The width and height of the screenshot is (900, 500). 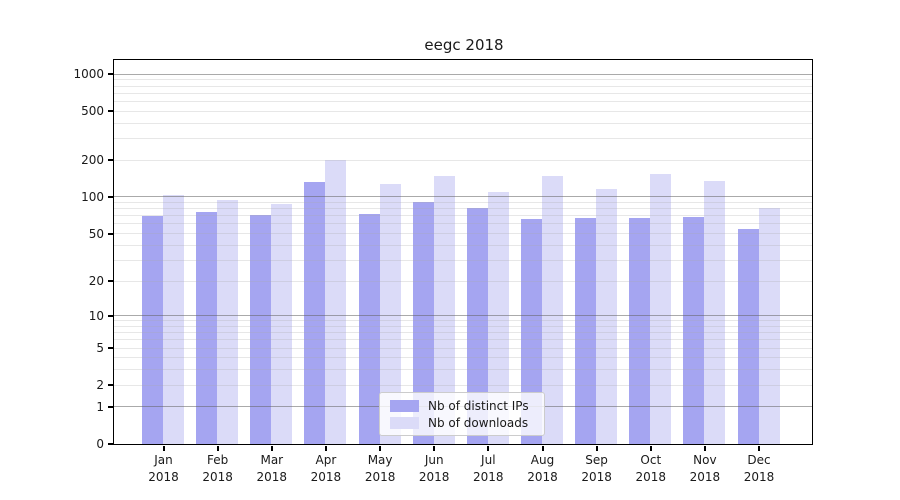 What do you see at coordinates (542, 468) in the screenshot?
I see `x-tick-label-aug: Aug 2018` at bounding box center [542, 468].